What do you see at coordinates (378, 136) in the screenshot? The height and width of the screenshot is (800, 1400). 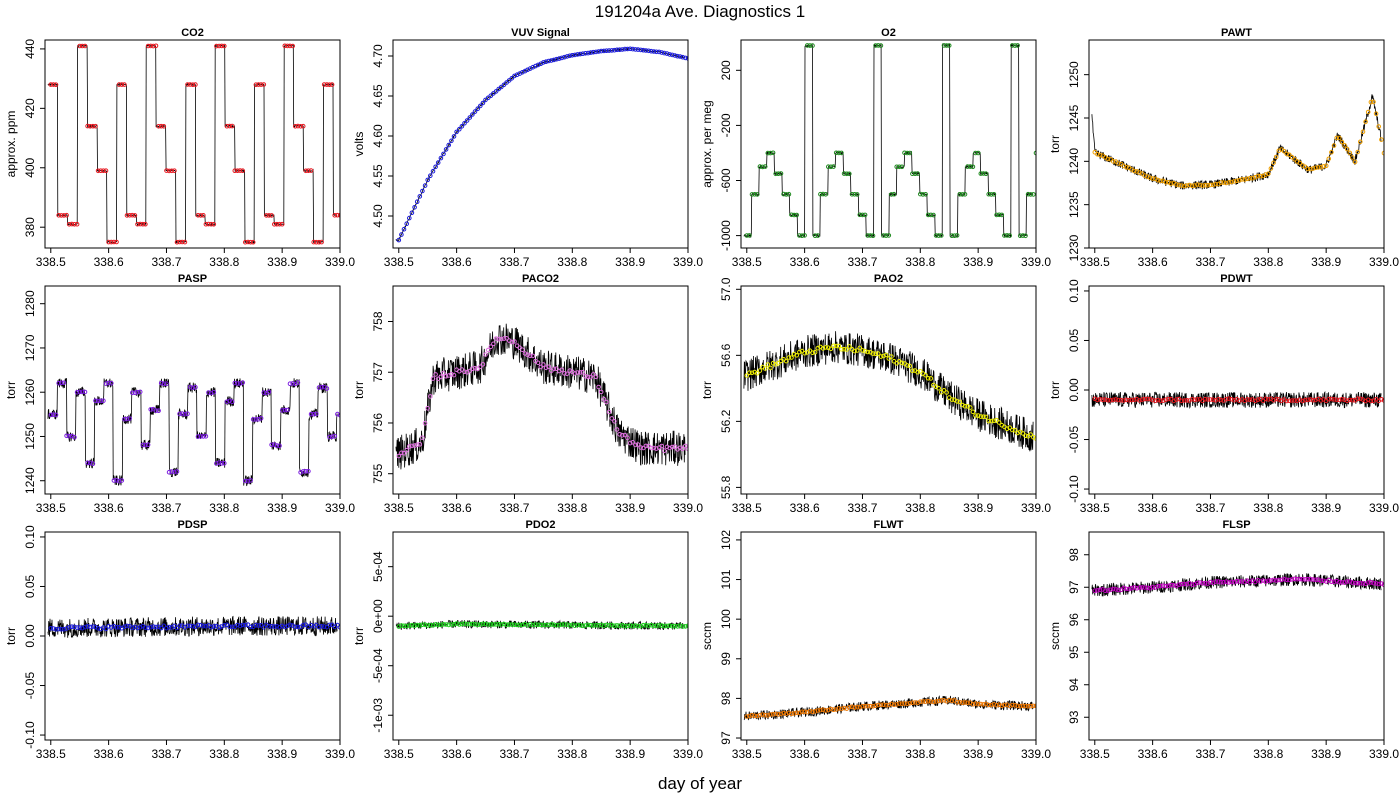 I see `y-tick-label: 4.60` at bounding box center [378, 136].